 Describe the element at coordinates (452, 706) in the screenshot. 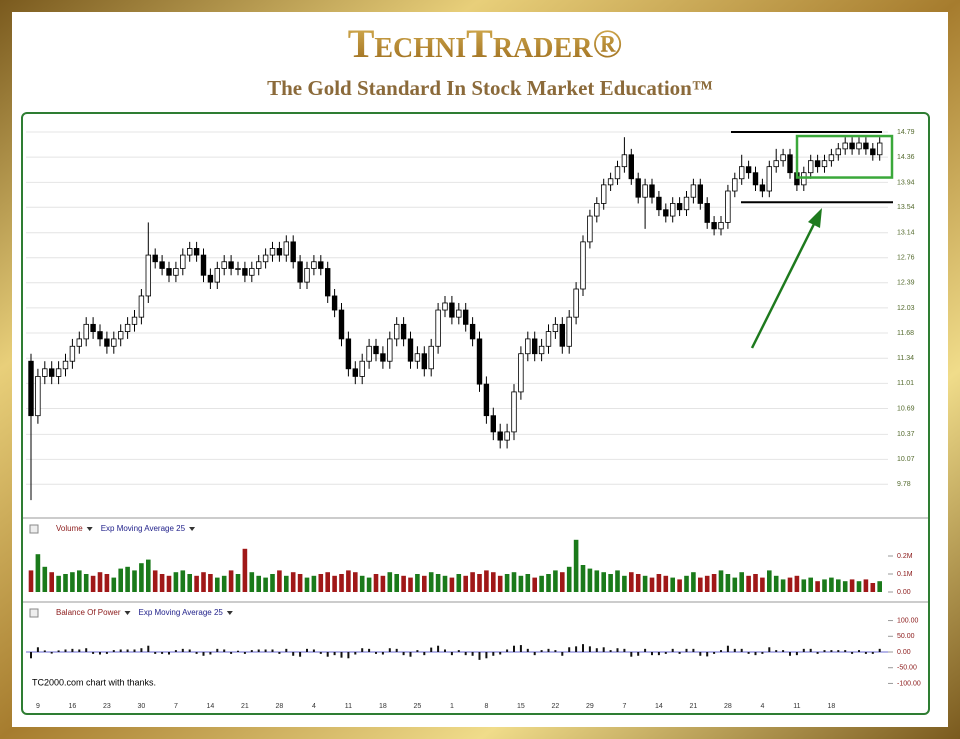

I see `x-tick-label: 1` at that location.